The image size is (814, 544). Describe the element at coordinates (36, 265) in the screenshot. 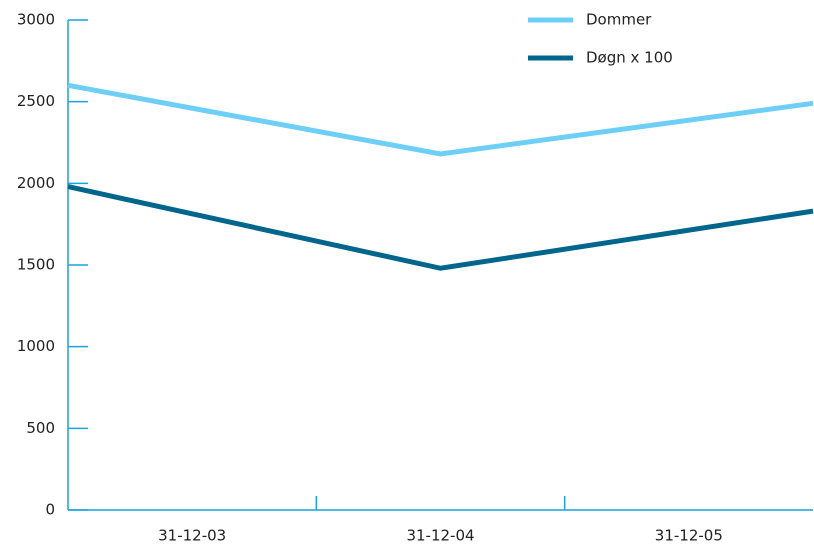

I see `y-tick-label: 1500` at that location.